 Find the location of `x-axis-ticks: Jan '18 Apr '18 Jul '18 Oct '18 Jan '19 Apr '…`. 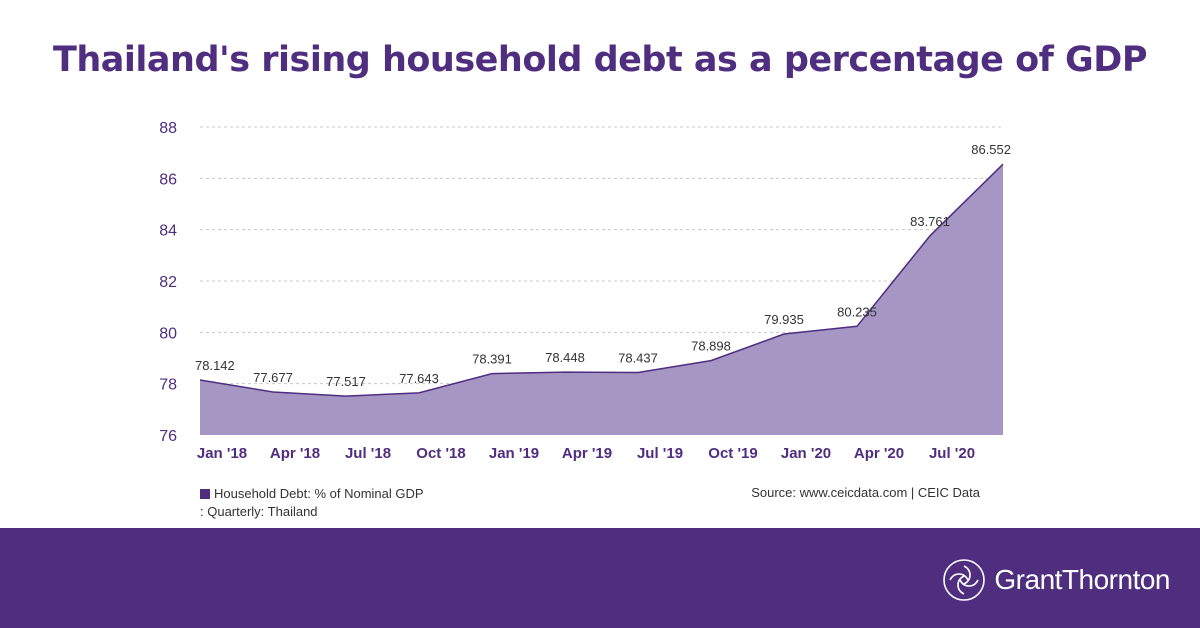

x-axis-ticks: Jan '18 Apr '18 Jul '18 Oct '18 Jan '19 Apr '… is located at coordinates (586, 453).